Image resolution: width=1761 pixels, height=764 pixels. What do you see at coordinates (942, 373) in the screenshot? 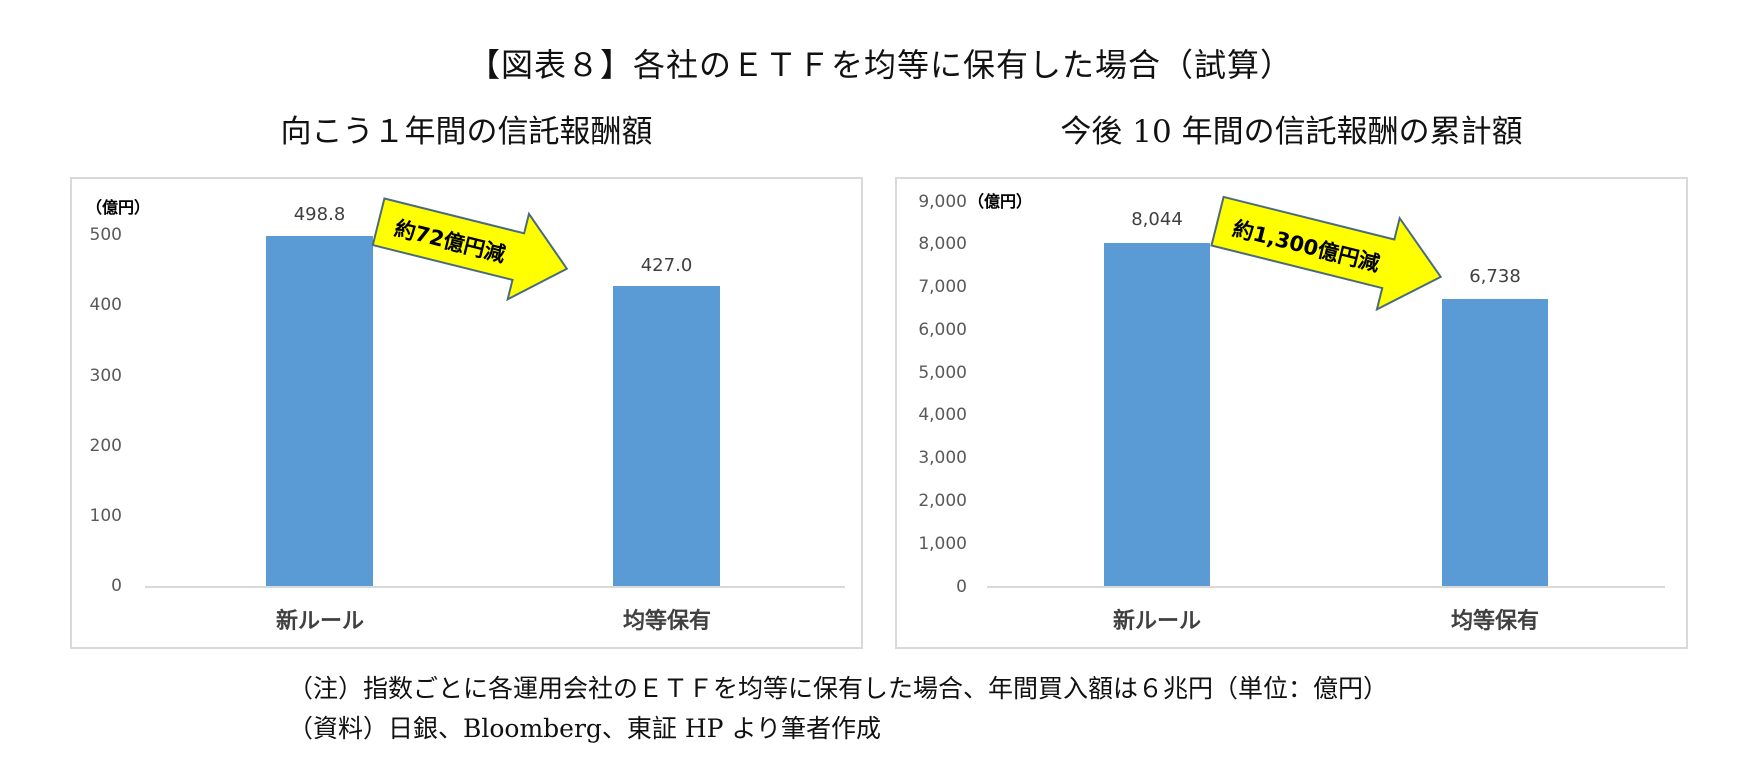
I see `y-tick: 5,000` at bounding box center [942, 373].